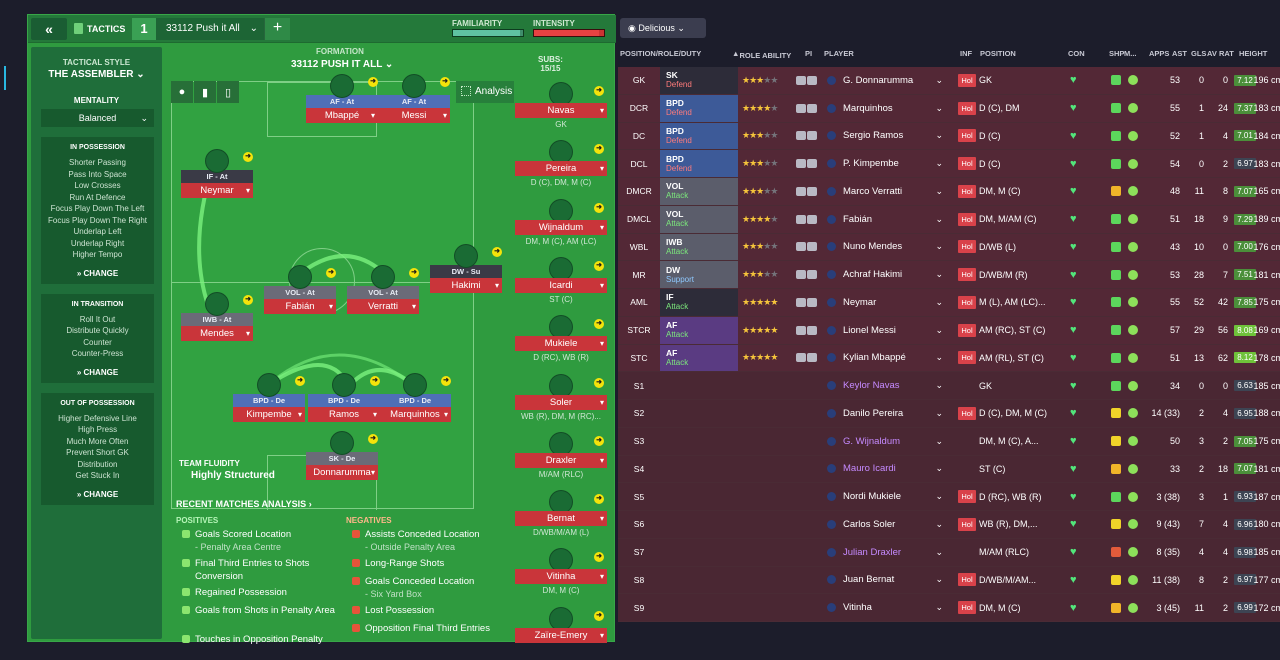 The width and height of the screenshot is (1280, 660). I want to click on row-player: Danilo Pereira ⌄, so click(885, 413).